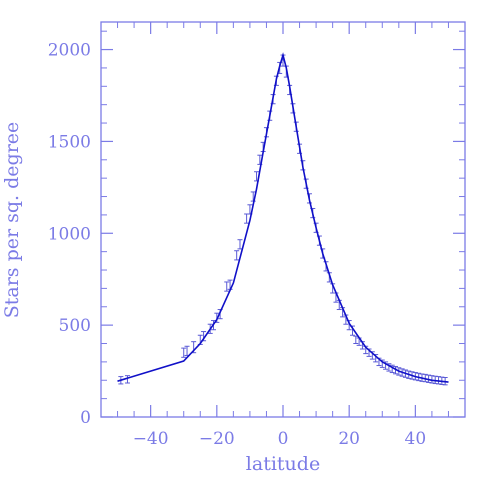 This screenshot has height=491, width=491. What do you see at coordinates (69, 234) in the screenshot?
I see `y-tick-label: 1000` at bounding box center [69, 234].